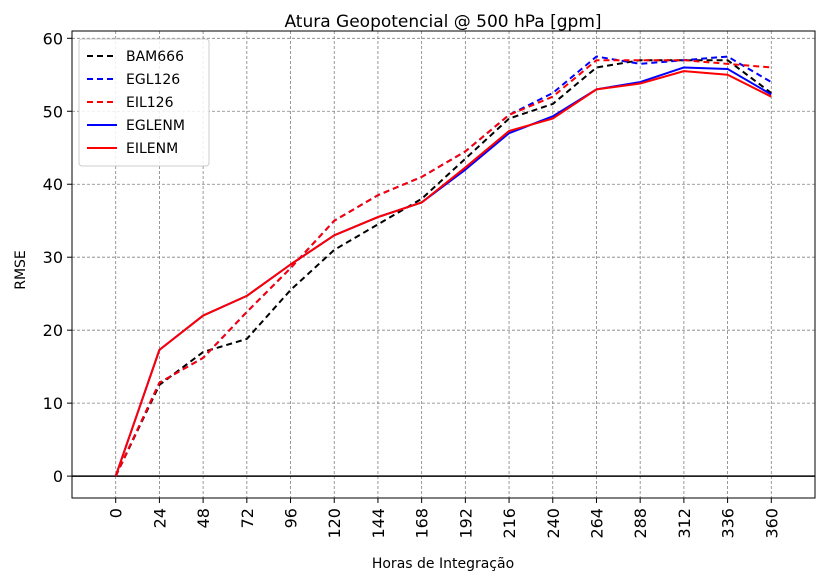  What do you see at coordinates (53, 38) in the screenshot?
I see `y-tick-label: 60` at bounding box center [53, 38].